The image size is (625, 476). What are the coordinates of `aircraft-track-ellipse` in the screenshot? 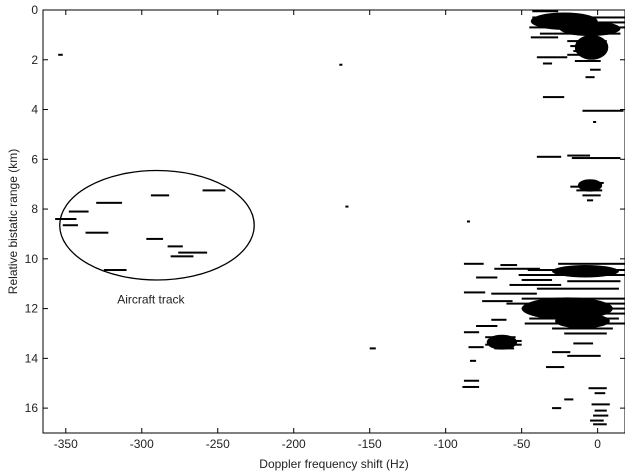 It's located at (157, 225).